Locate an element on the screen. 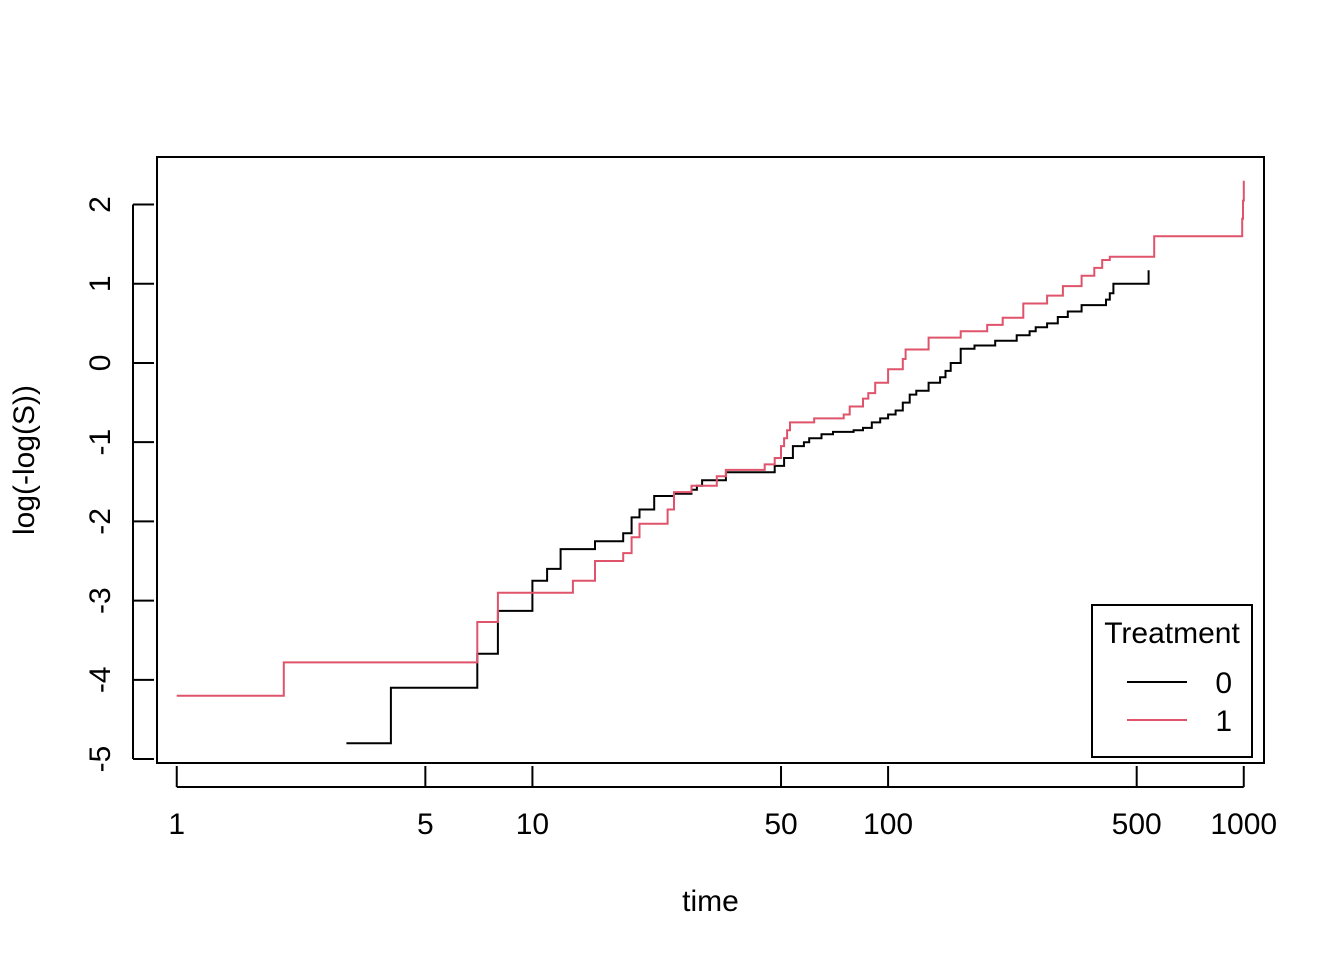  y-tick-label: -2 is located at coordinates (100, 521).